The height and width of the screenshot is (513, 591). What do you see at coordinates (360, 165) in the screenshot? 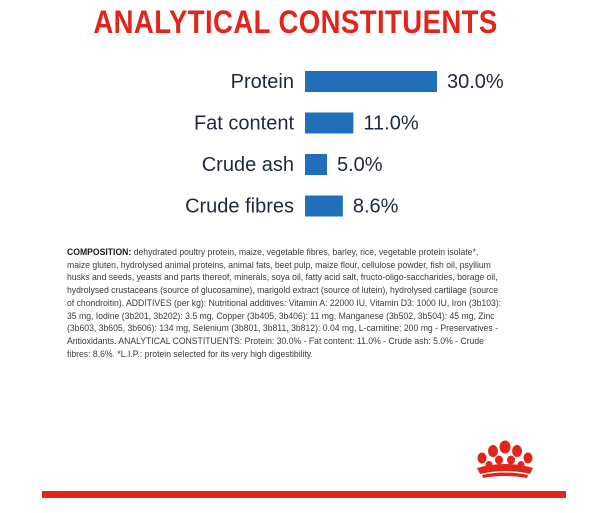
I see `value-label: 5.0%` at bounding box center [360, 165].